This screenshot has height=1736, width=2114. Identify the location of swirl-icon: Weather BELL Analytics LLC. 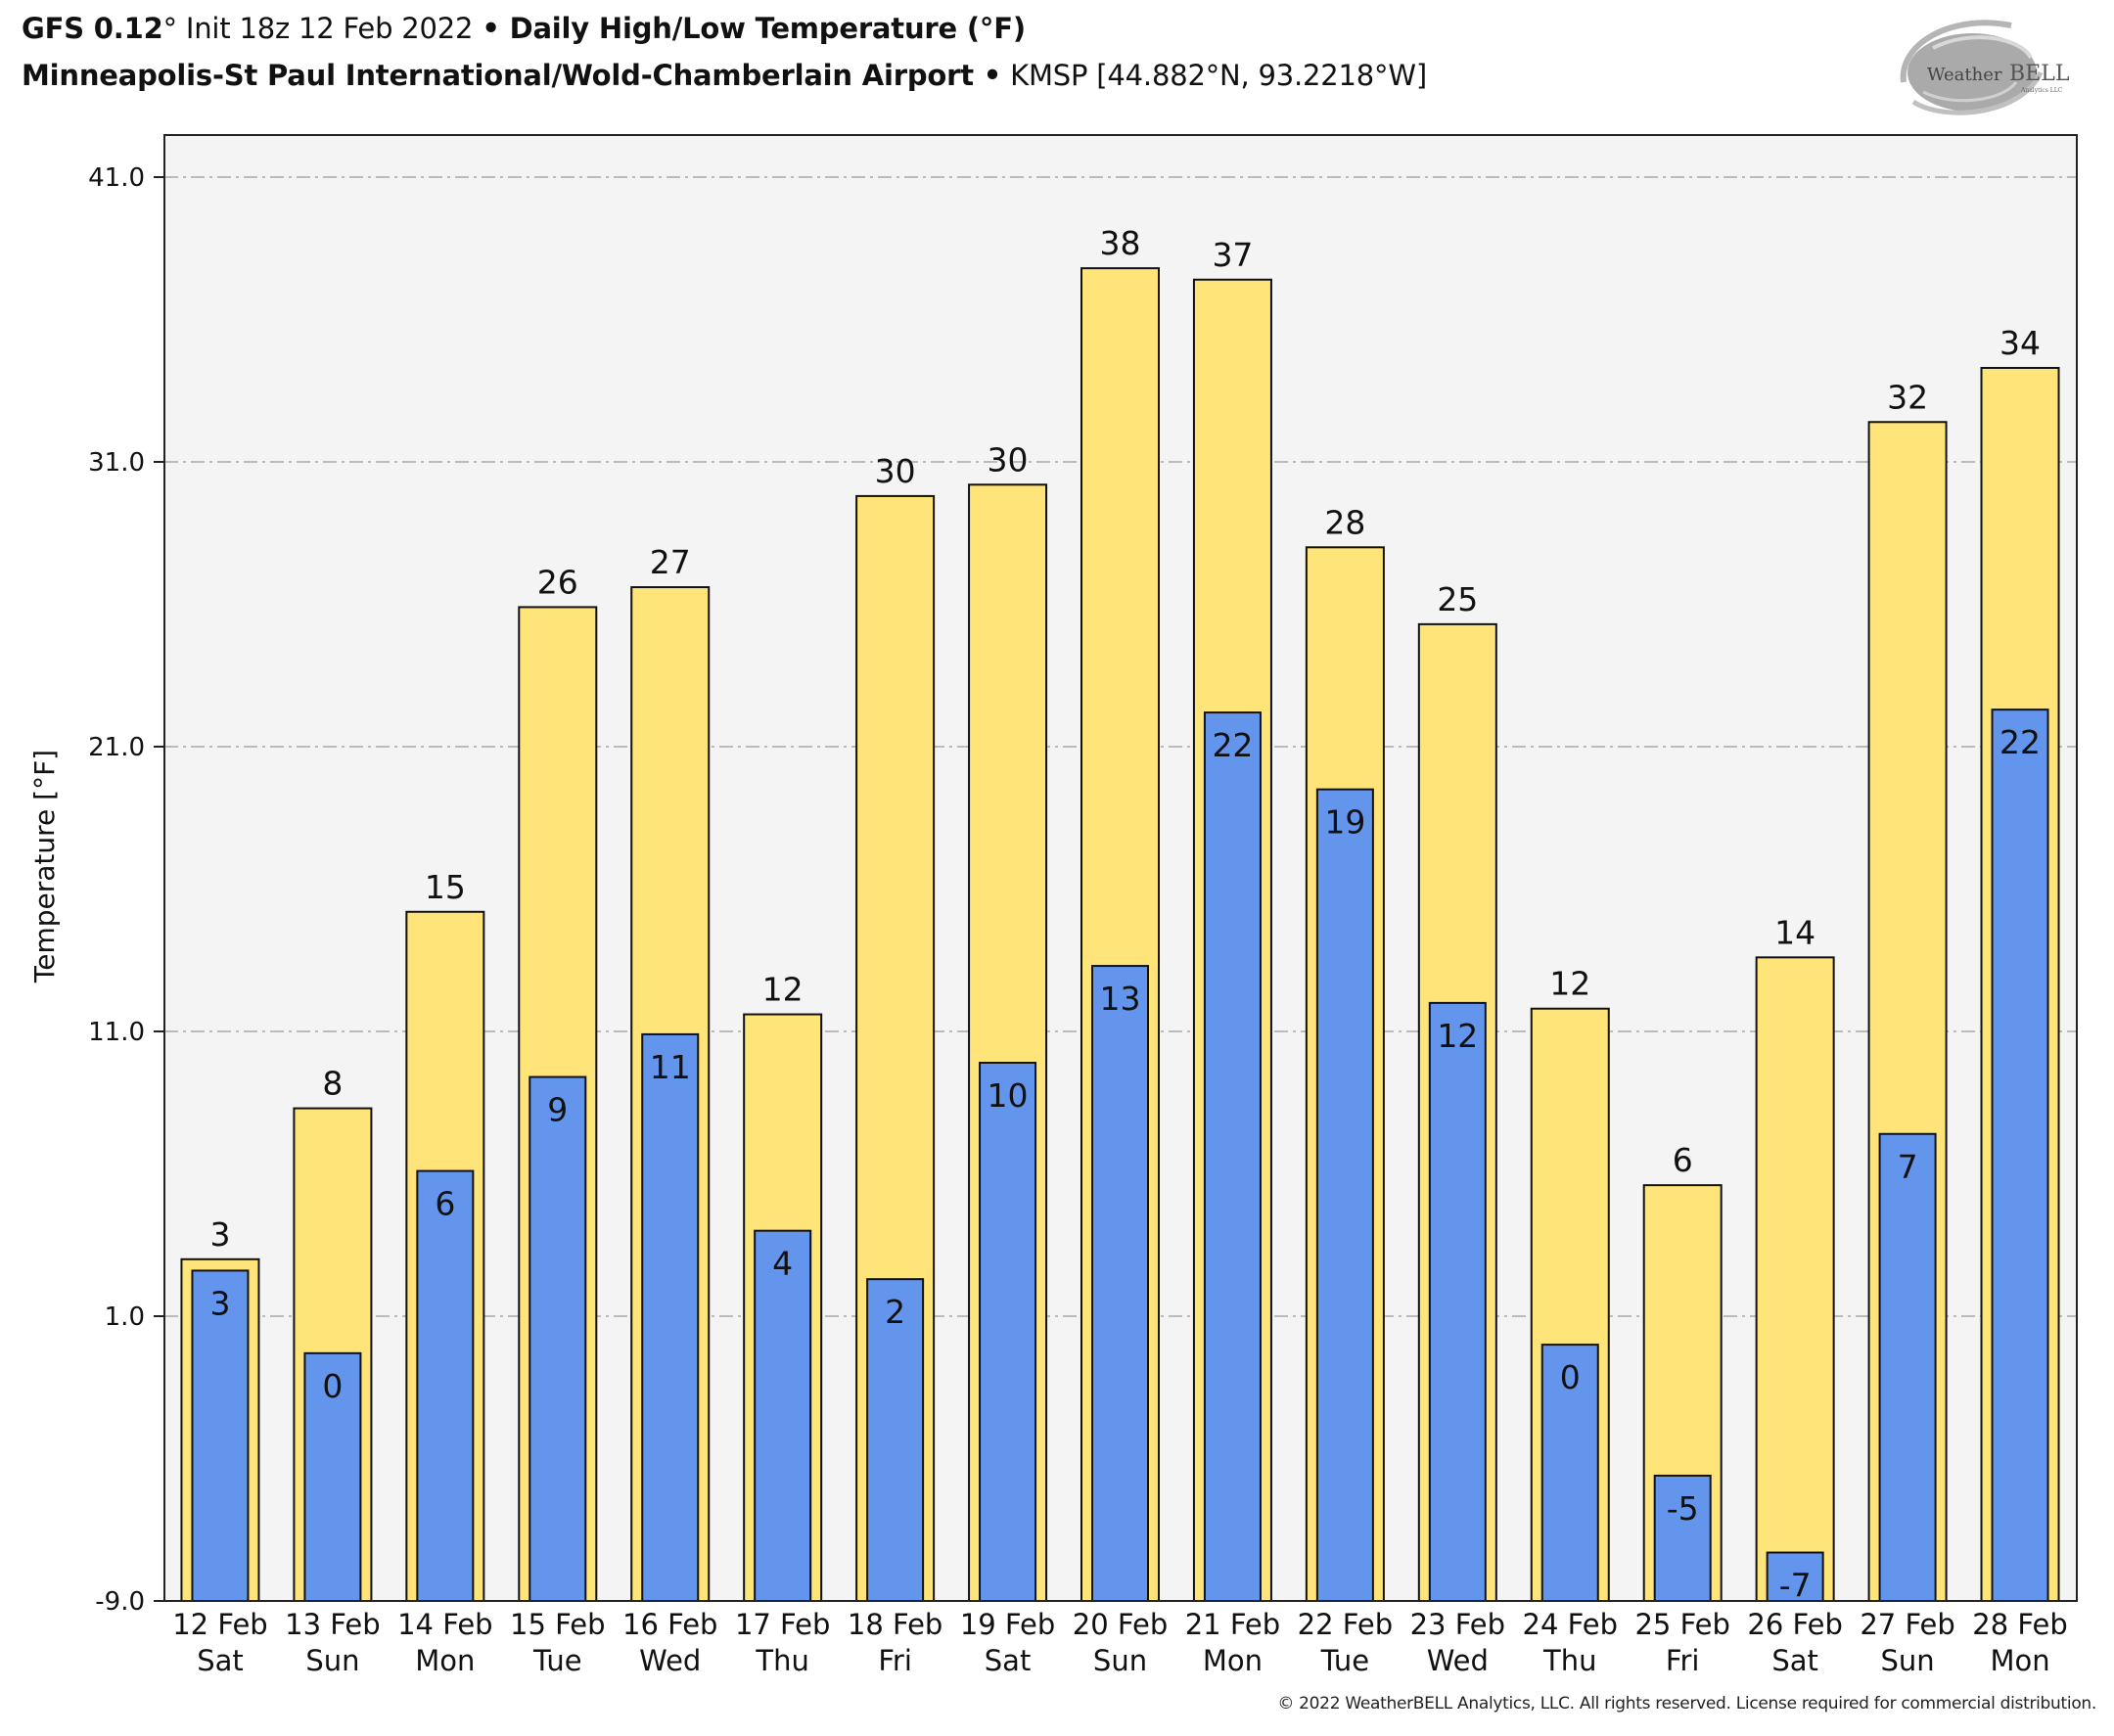
(1985, 67).